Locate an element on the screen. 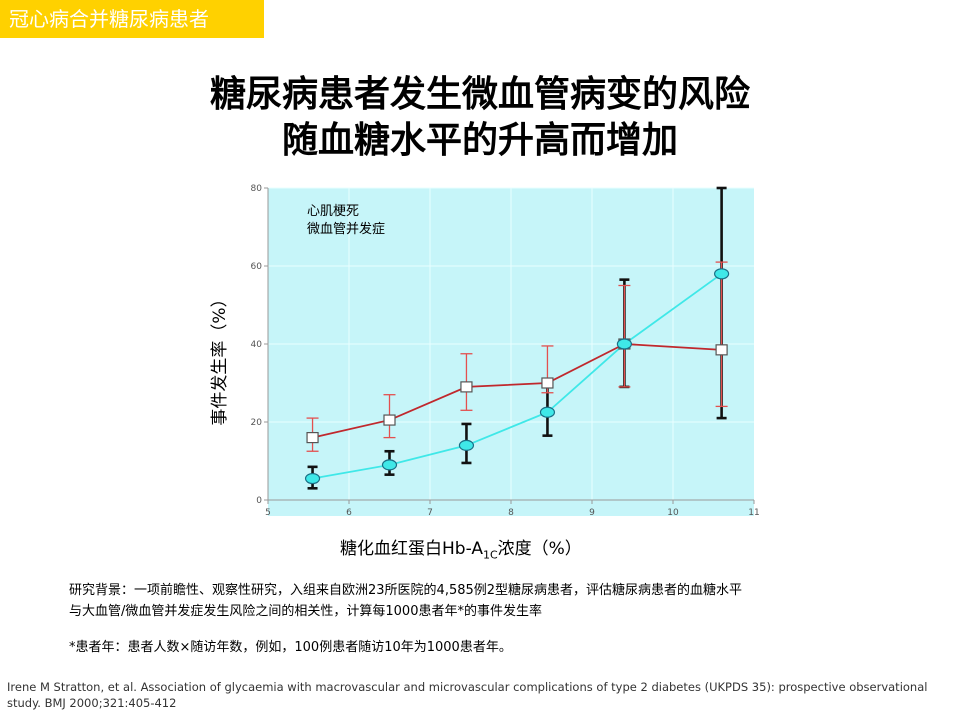  patient-year-footnote: *患者年：患者人数×随访年数，例如，100例患者随访10年为1000患者年。 is located at coordinates (290, 647).